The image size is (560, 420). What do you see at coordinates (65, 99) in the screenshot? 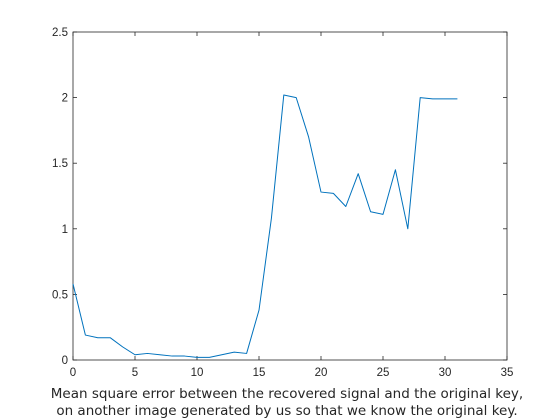
I see `y-tick-label: 2` at bounding box center [65, 99].